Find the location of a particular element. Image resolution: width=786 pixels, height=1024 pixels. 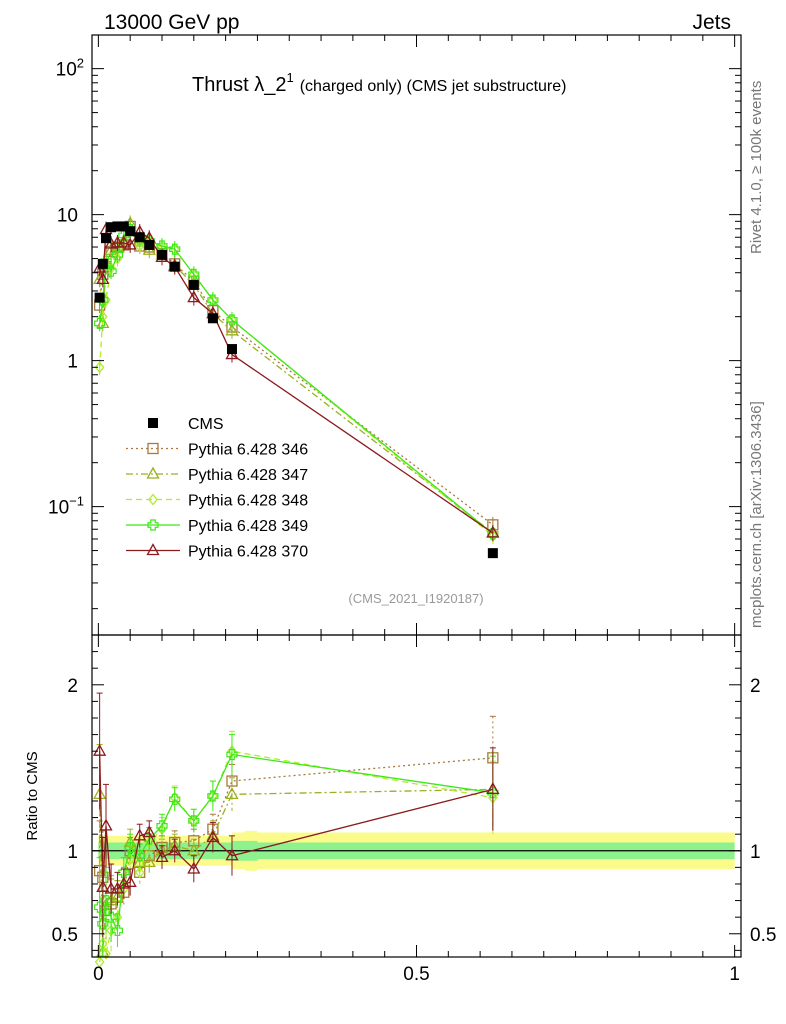

legend-item-346: Pythia 6.428 346 is located at coordinates (217, 450).